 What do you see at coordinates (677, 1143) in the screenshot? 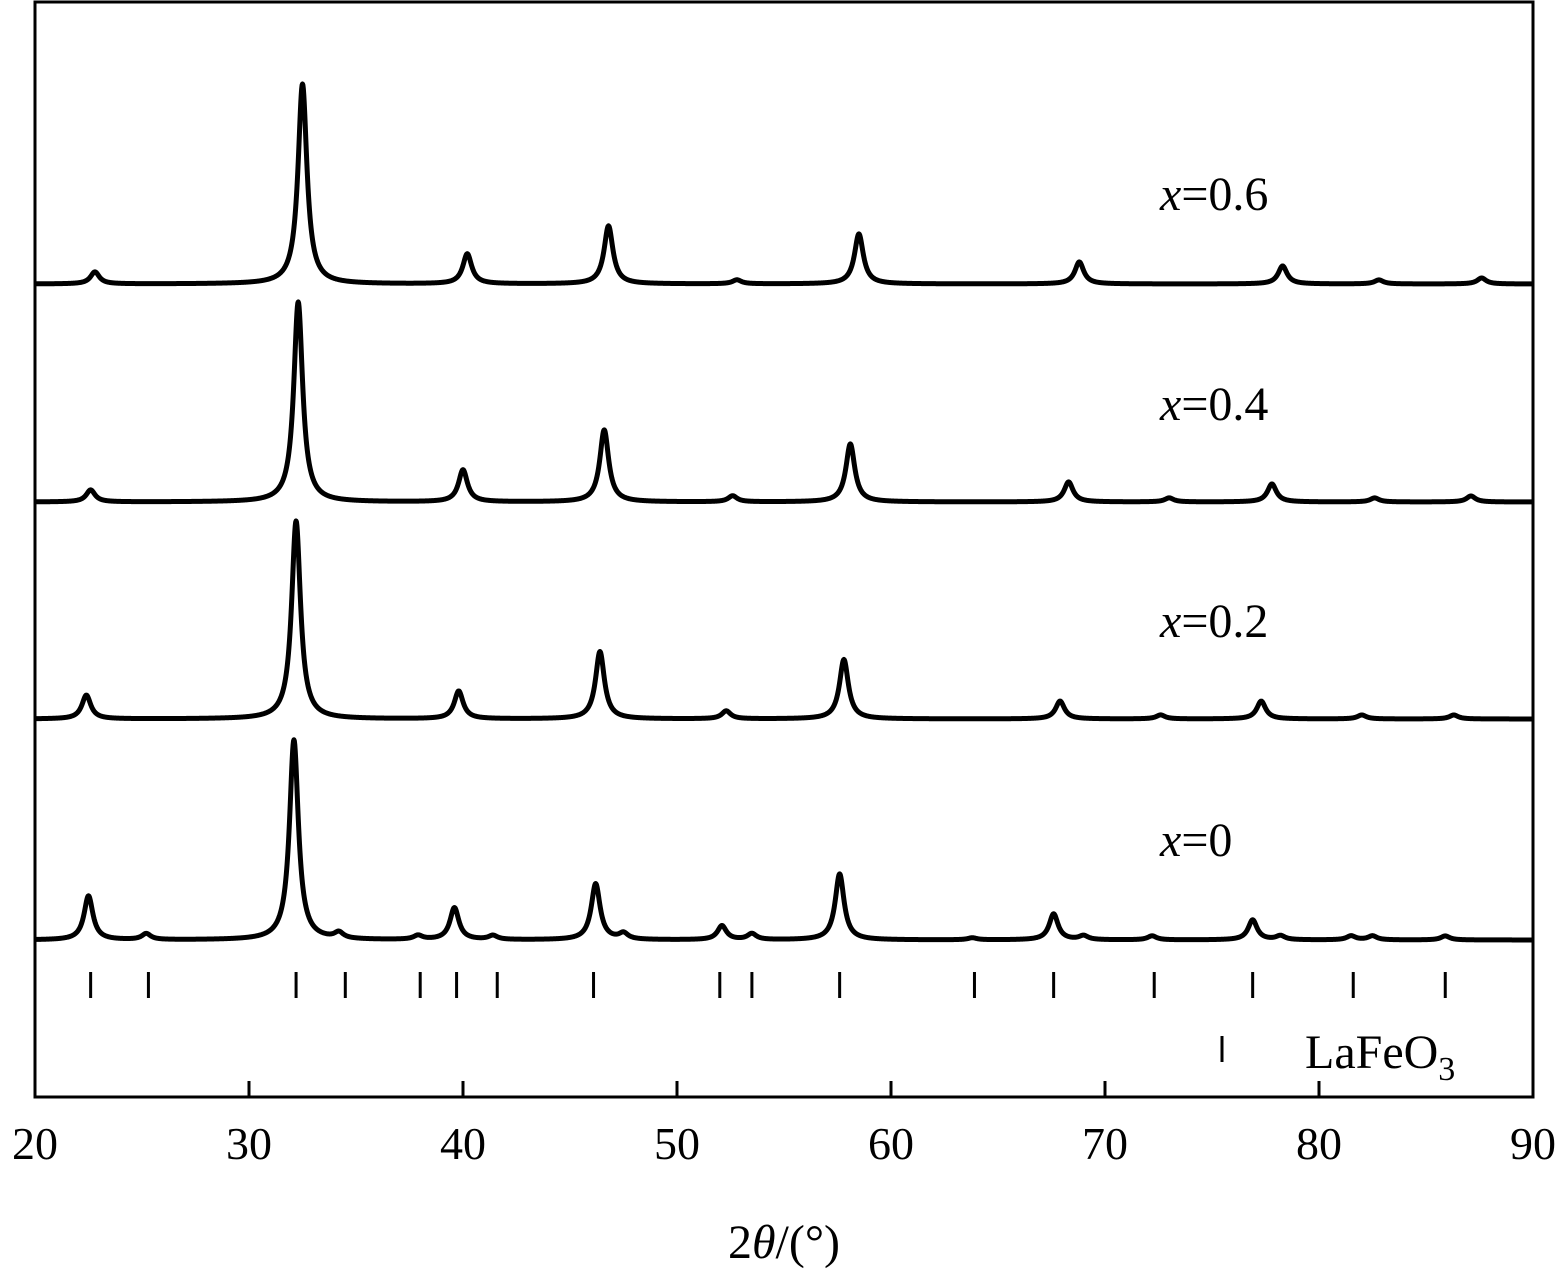
I see `x-tick-label: 50` at bounding box center [677, 1143].